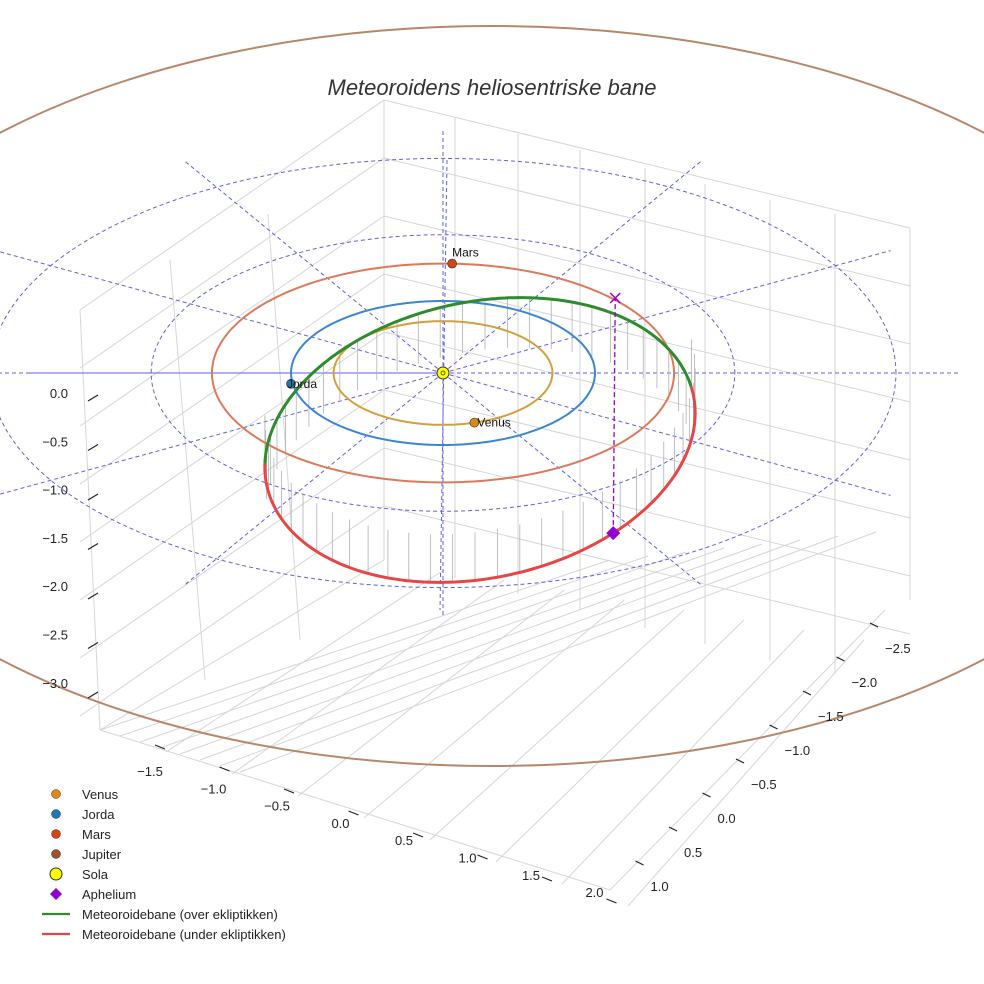  What do you see at coordinates (277, 806) in the screenshot?
I see `x-tick-label: −0.5` at bounding box center [277, 806].